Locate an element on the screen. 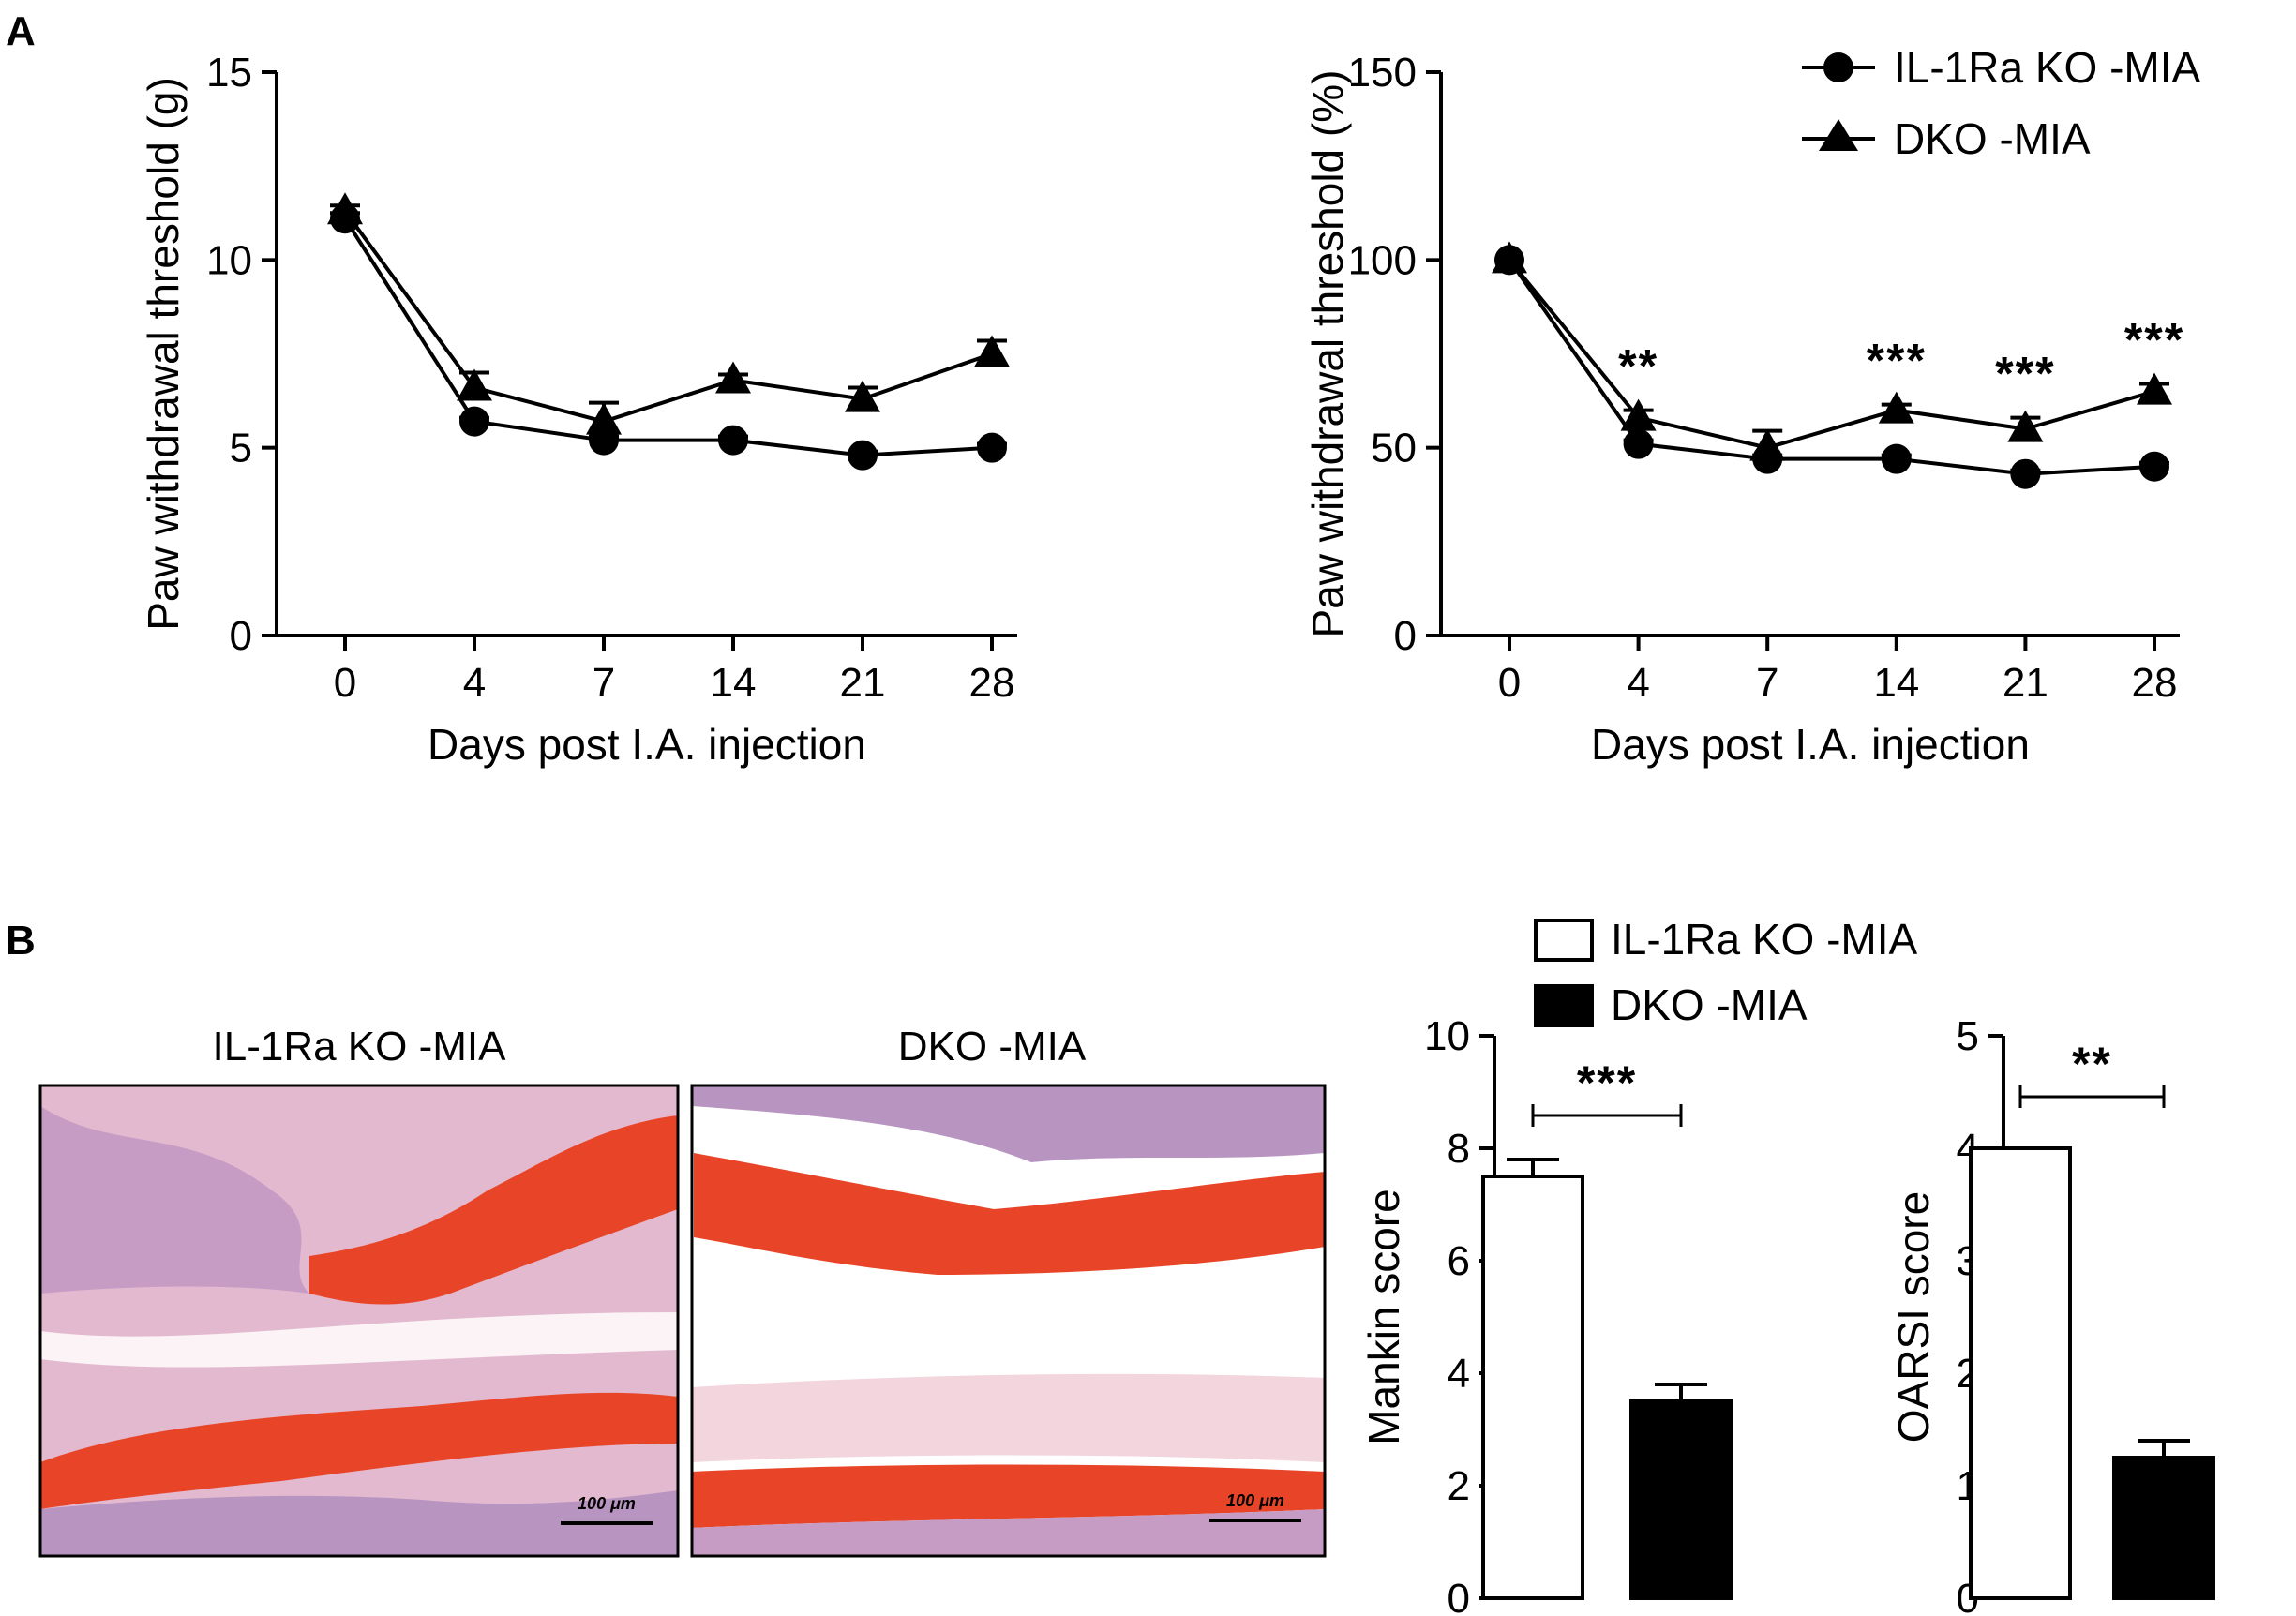 The height and width of the screenshot is (1616, 2296). panel-label-a: A is located at coordinates (21, 31).